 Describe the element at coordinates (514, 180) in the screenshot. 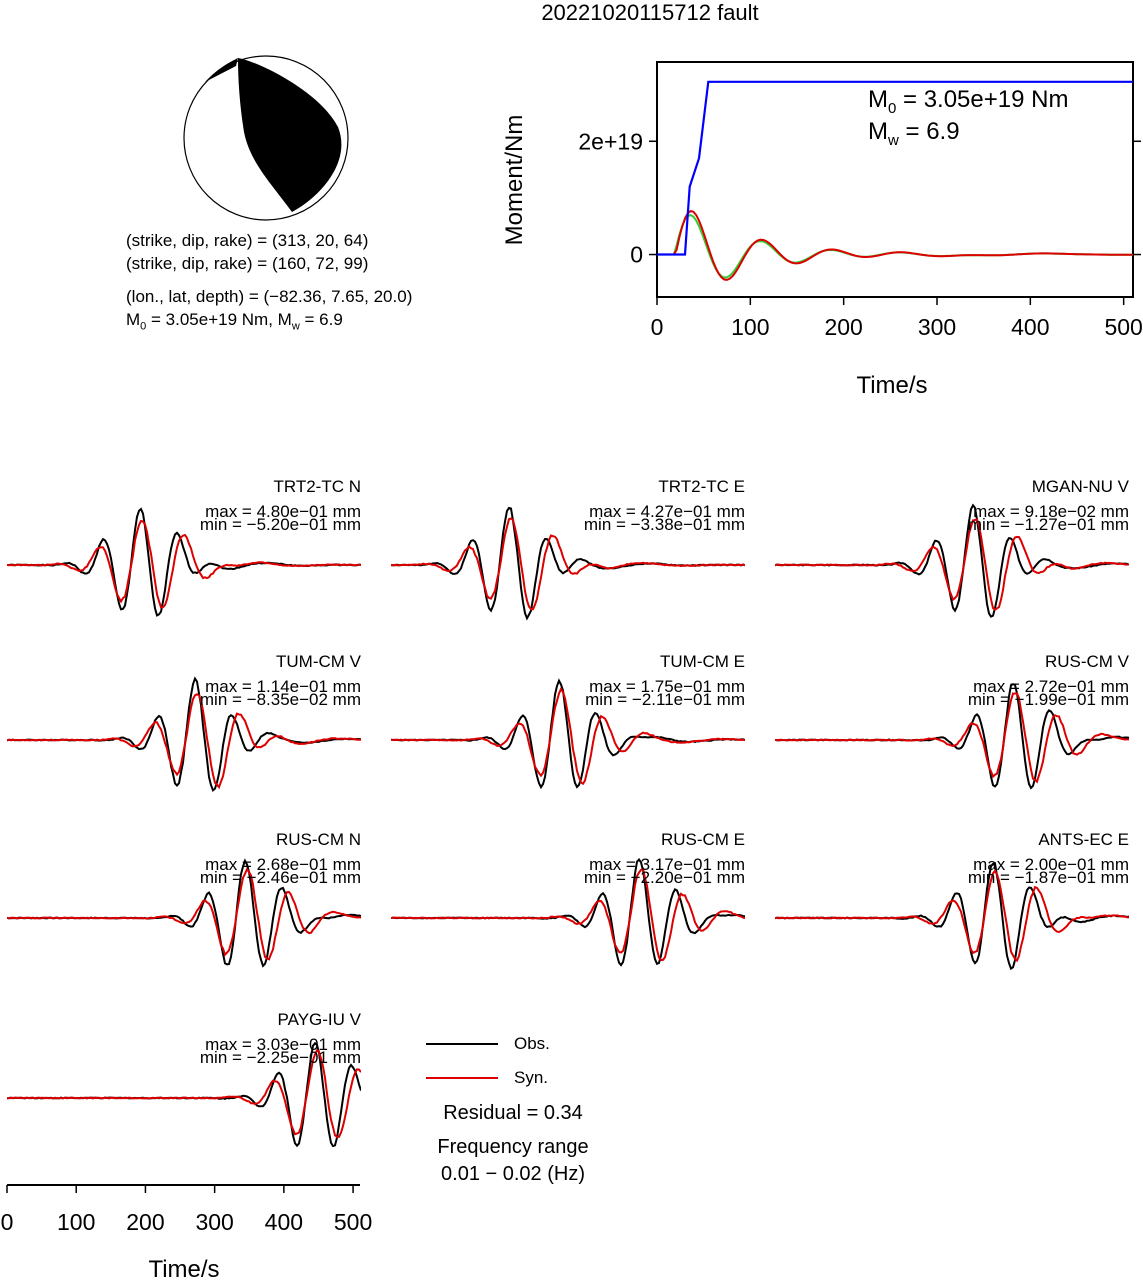

I see `moment-ylabel: Moment/Nm` at that location.